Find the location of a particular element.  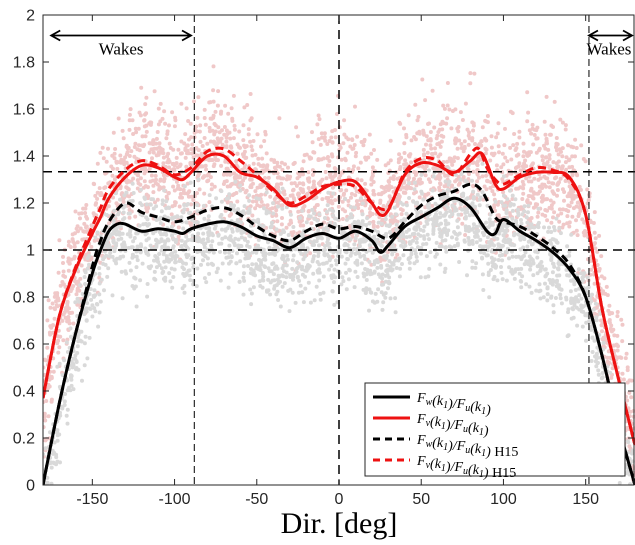

wakes-label: Wakes is located at coordinates (121, 49).